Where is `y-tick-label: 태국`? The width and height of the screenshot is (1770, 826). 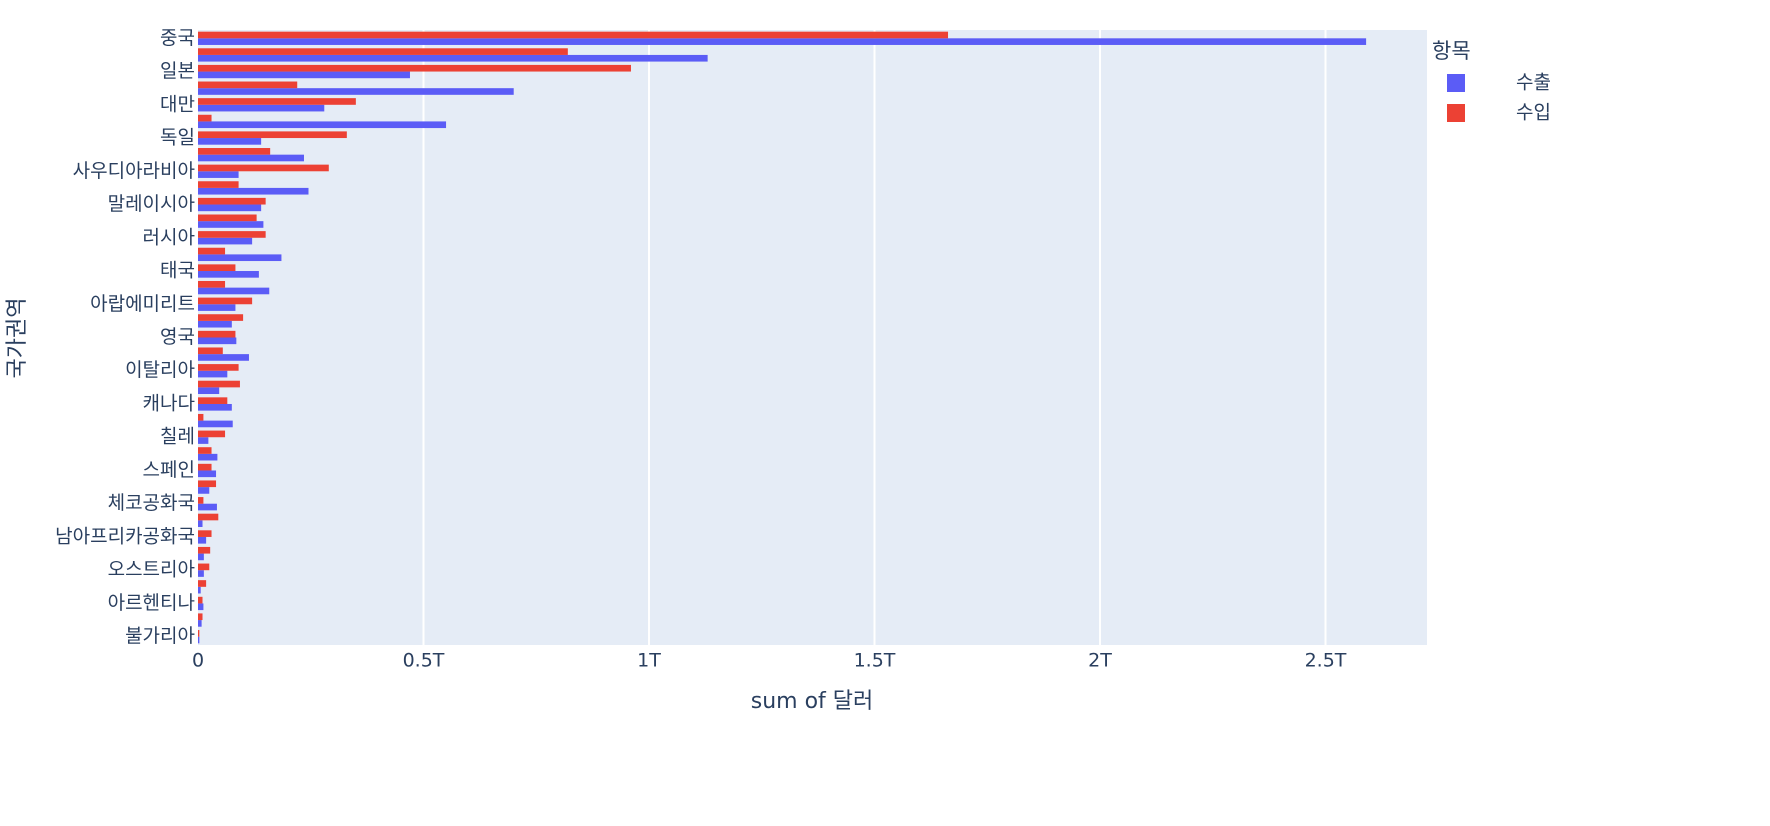
y-tick-label: 태국 is located at coordinates (177, 271).